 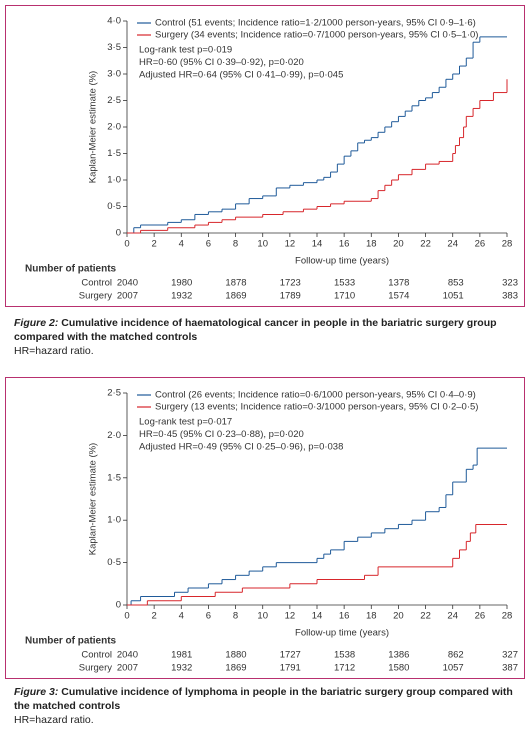 I want to click on y-tick-label: 3·5, so click(x=114, y=47).